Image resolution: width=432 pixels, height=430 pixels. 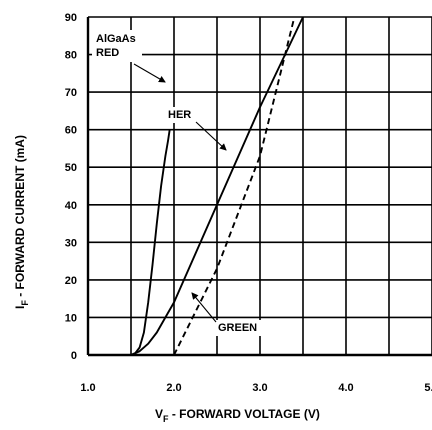 I want to click on y-tick-label: 10, so click(x=71, y=318).